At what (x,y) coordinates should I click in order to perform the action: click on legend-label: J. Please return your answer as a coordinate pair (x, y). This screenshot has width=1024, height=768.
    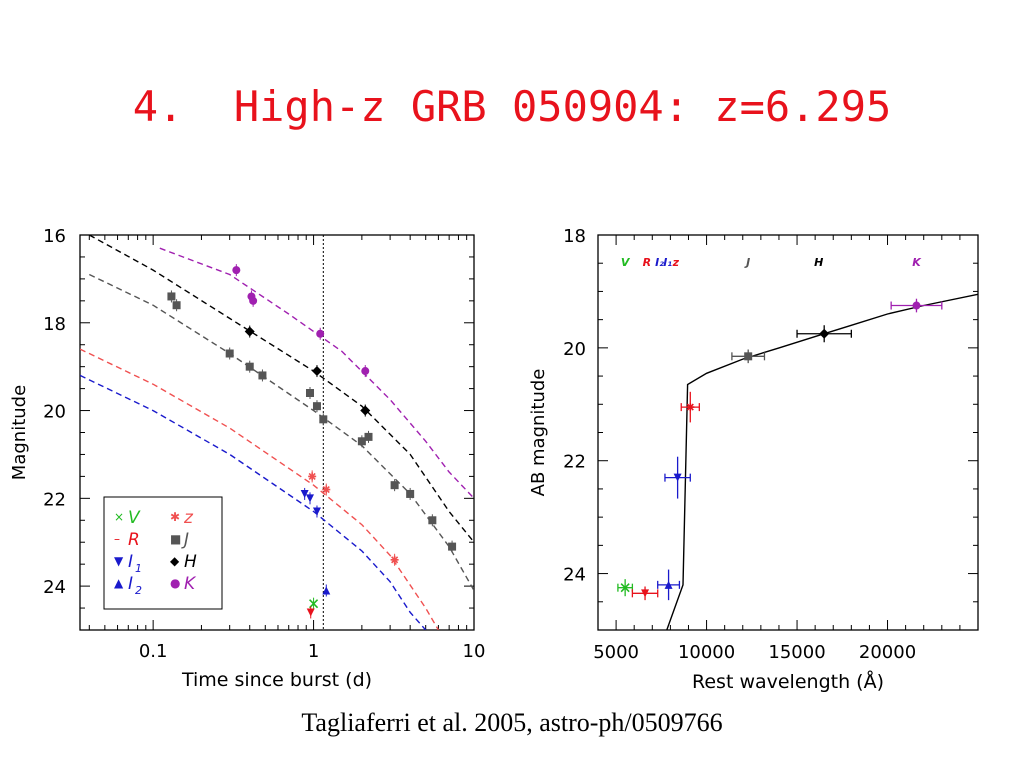
    Looking at the image, I should click on (185, 540).